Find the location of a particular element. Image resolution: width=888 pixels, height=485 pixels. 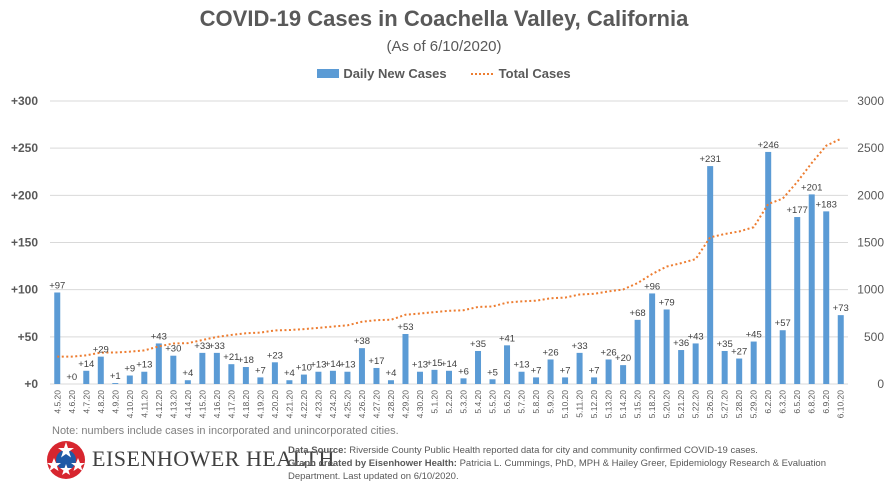

data-label: +15 is located at coordinates (434, 363).